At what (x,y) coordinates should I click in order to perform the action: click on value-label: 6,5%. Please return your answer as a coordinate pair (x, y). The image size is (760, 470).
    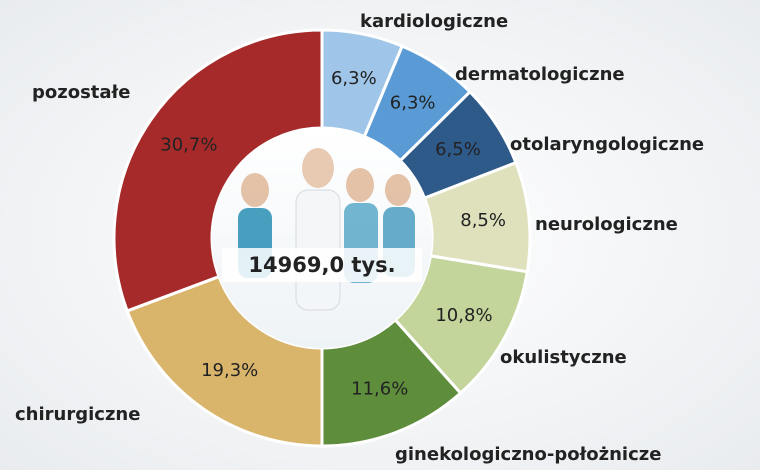
    Looking at the image, I should click on (458, 149).